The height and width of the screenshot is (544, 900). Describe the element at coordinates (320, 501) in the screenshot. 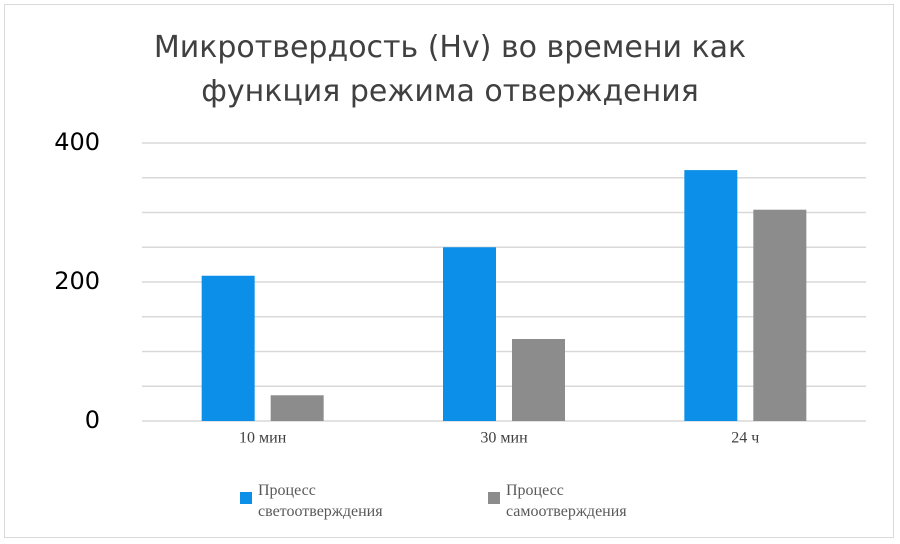

I see `legend-label: Процесс светоотверждения` at that location.